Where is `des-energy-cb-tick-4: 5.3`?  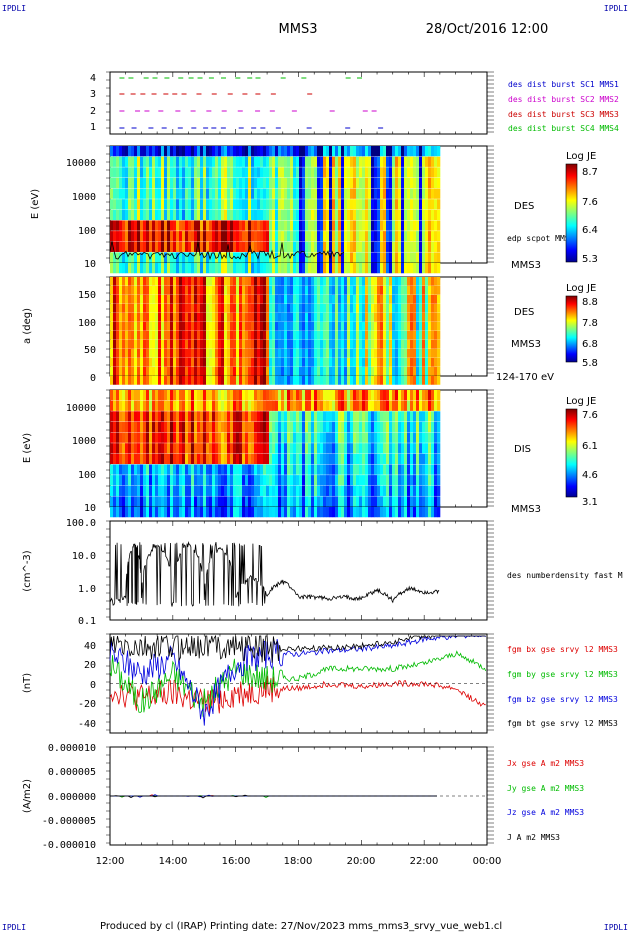
des-energy-cb-tick-4: 5.3 is located at coordinates (590, 259).